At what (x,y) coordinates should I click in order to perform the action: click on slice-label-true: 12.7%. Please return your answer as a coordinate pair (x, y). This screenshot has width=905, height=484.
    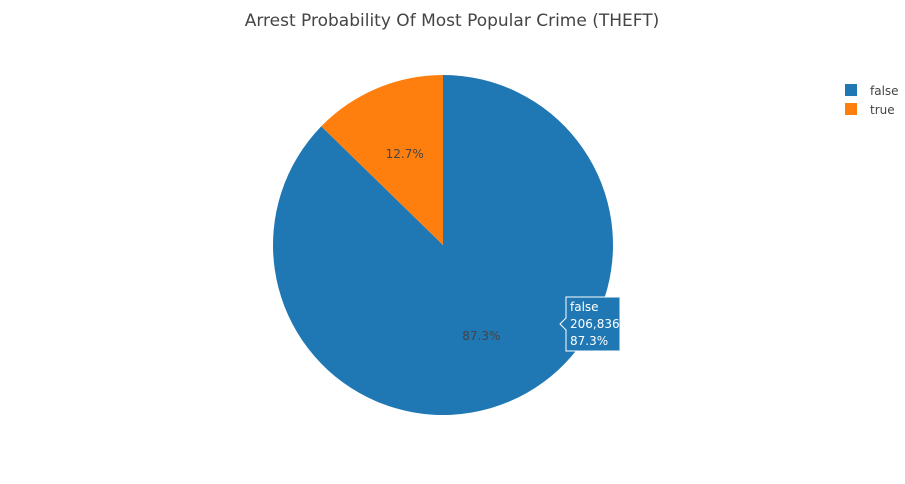
    Looking at the image, I should click on (405, 154).